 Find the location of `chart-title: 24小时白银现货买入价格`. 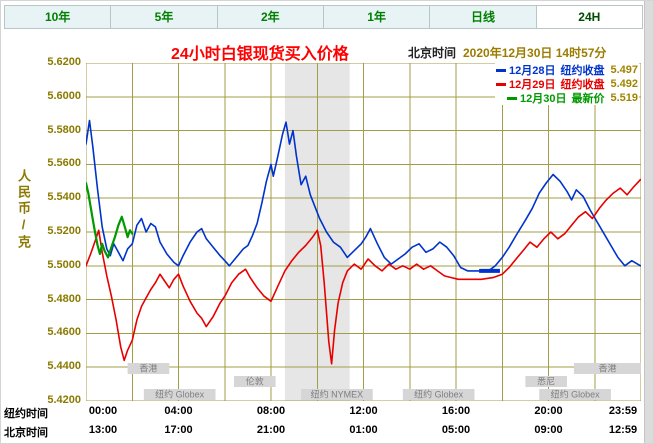

chart-title: 24小时白银现货买入价格 is located at coordinates (260, 54).